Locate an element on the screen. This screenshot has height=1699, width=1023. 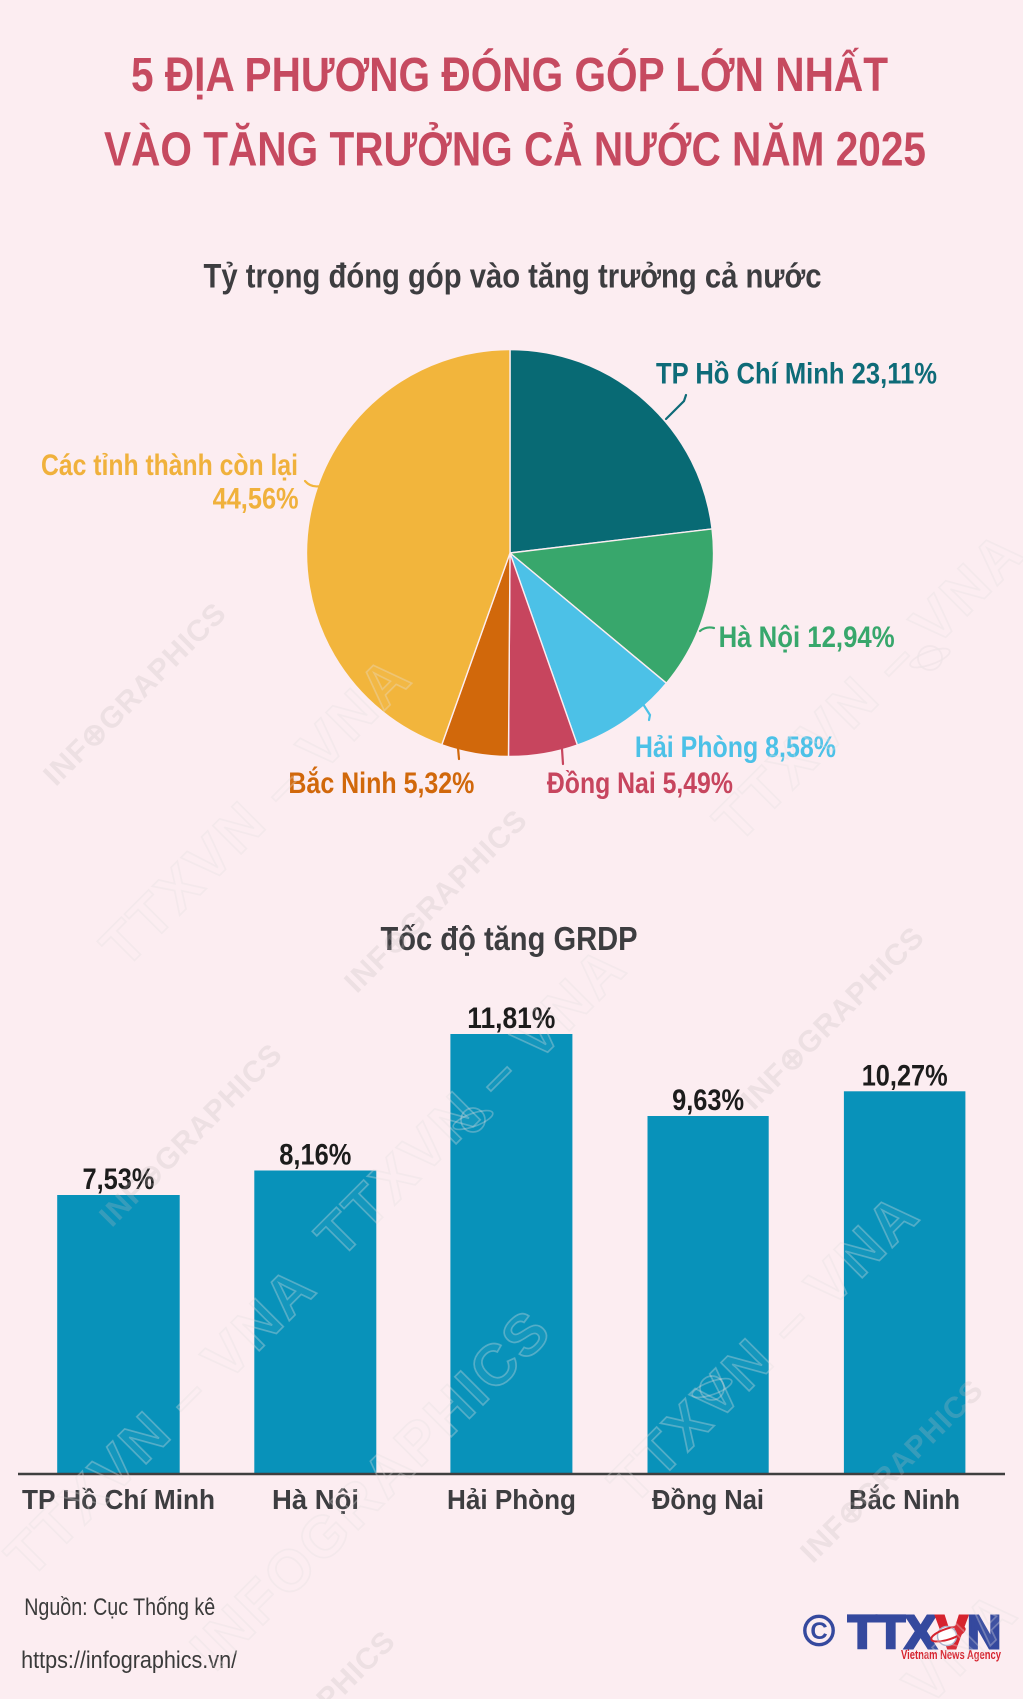
svg-text: 8,16% is located at coordinates (315, 1155).